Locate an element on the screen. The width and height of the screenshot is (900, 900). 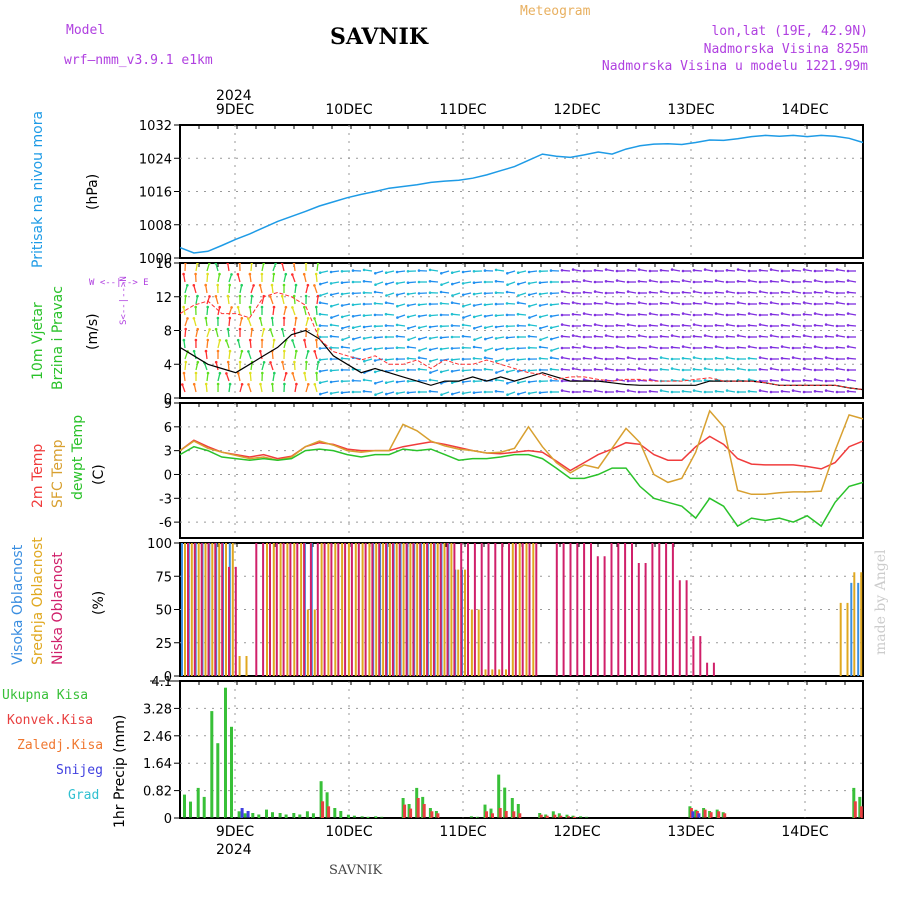
y-tick-label: 3 is located at coordinates (168, 452).